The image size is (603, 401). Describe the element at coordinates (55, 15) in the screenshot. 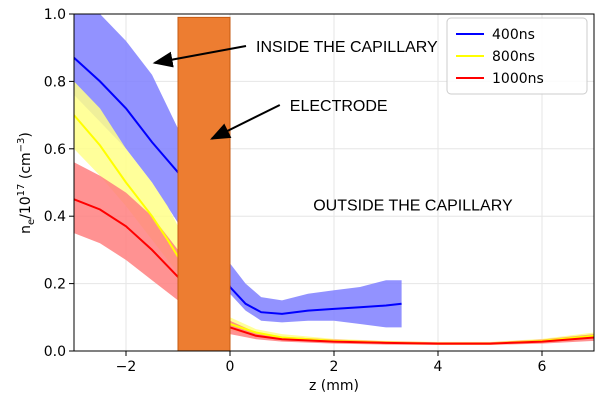

I see `y-tick-label: 1.0` at that location.